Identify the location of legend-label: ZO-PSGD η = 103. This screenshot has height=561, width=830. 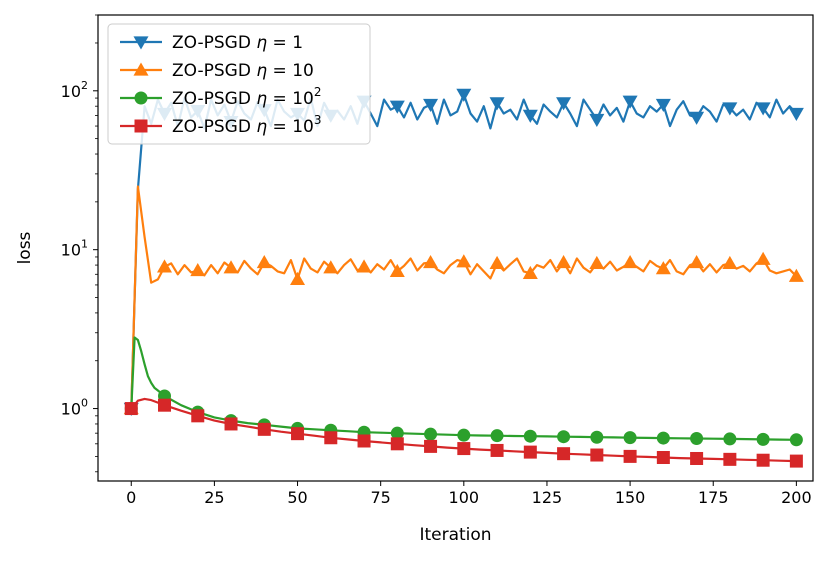
(246, 125).